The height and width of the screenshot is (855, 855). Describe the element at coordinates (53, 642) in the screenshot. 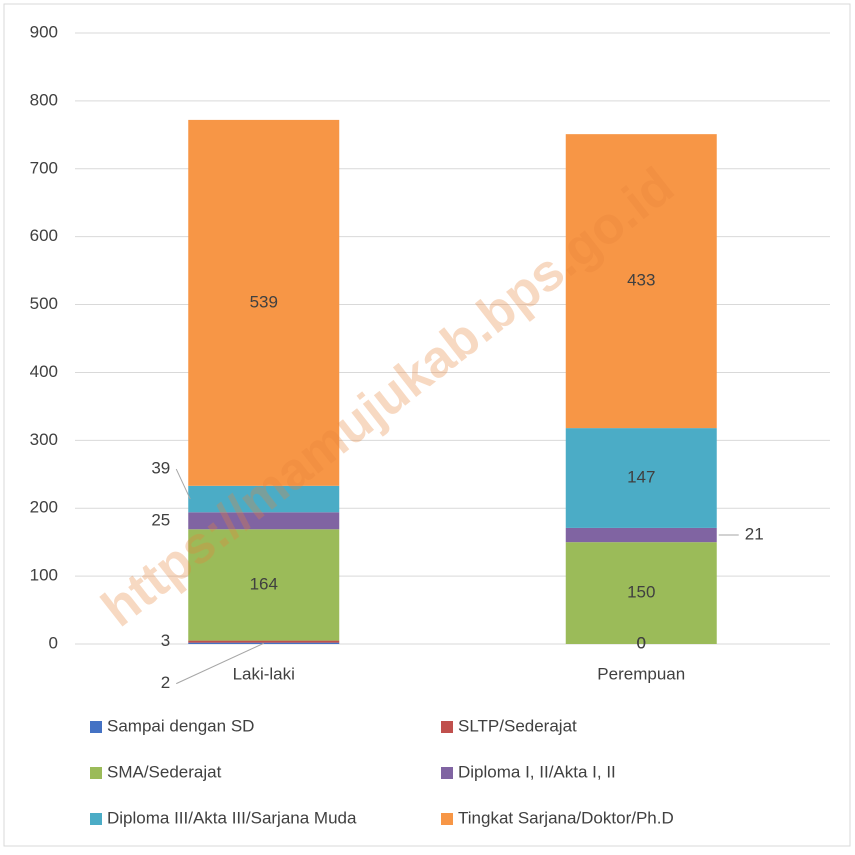

I see `y-tick-label: 0` at that location.